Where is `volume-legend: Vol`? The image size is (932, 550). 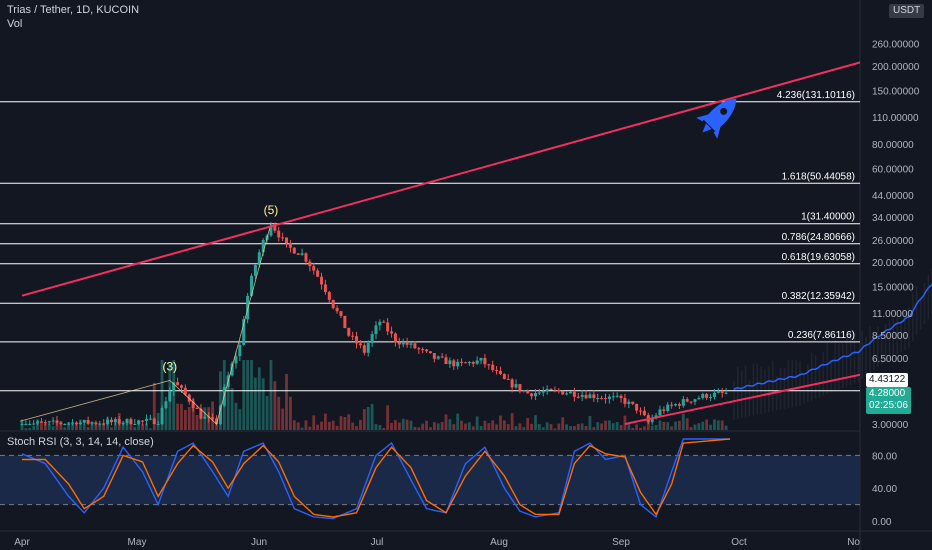 volume-legend: Vol is located at coordinates (15, 24).